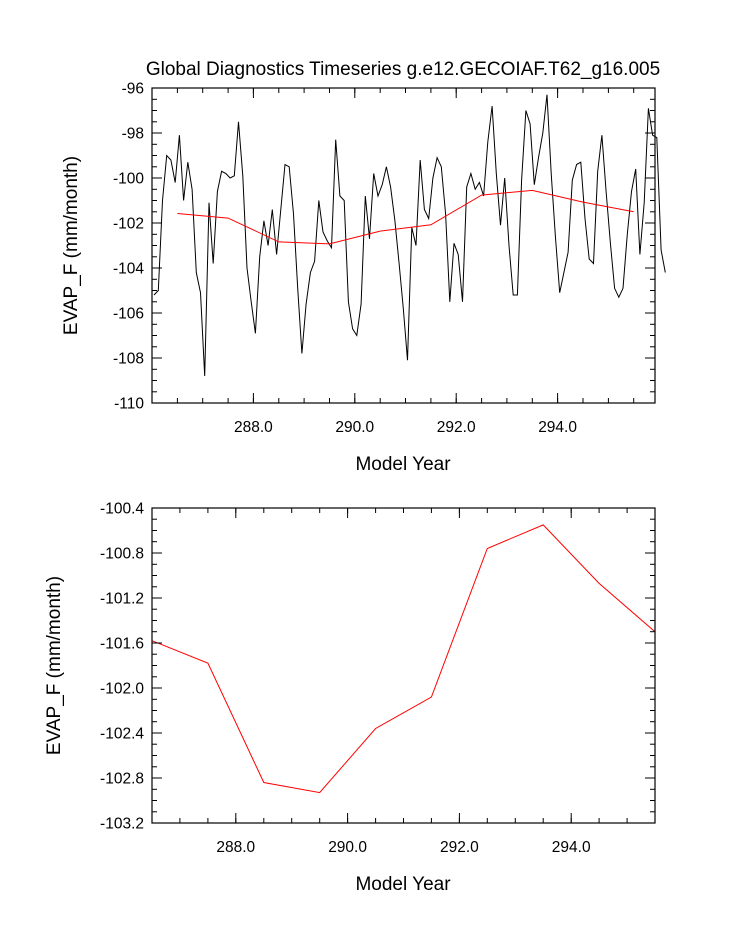  What do you see at coordinates (122, 599) in the screenshot?
I see `y-tick-label: -101.2` at bounding box center [122, 599].